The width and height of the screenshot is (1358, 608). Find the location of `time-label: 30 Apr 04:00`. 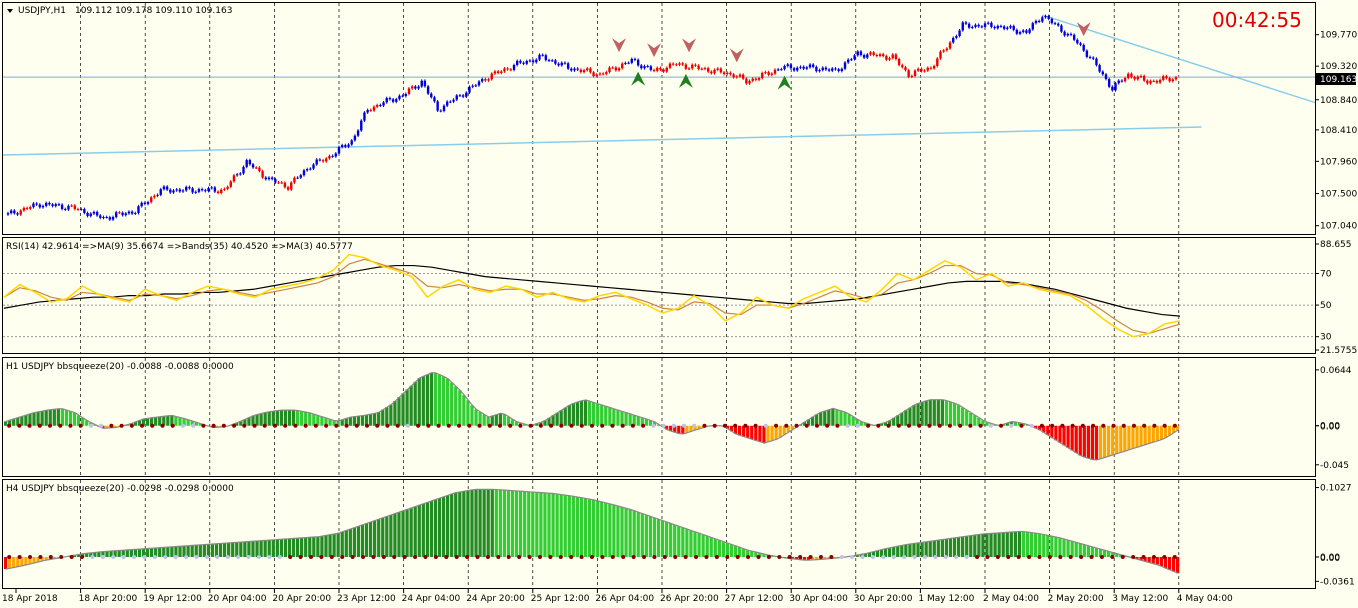

time-label: 30 Apr 04:00 is located at coordinates (818, 599).